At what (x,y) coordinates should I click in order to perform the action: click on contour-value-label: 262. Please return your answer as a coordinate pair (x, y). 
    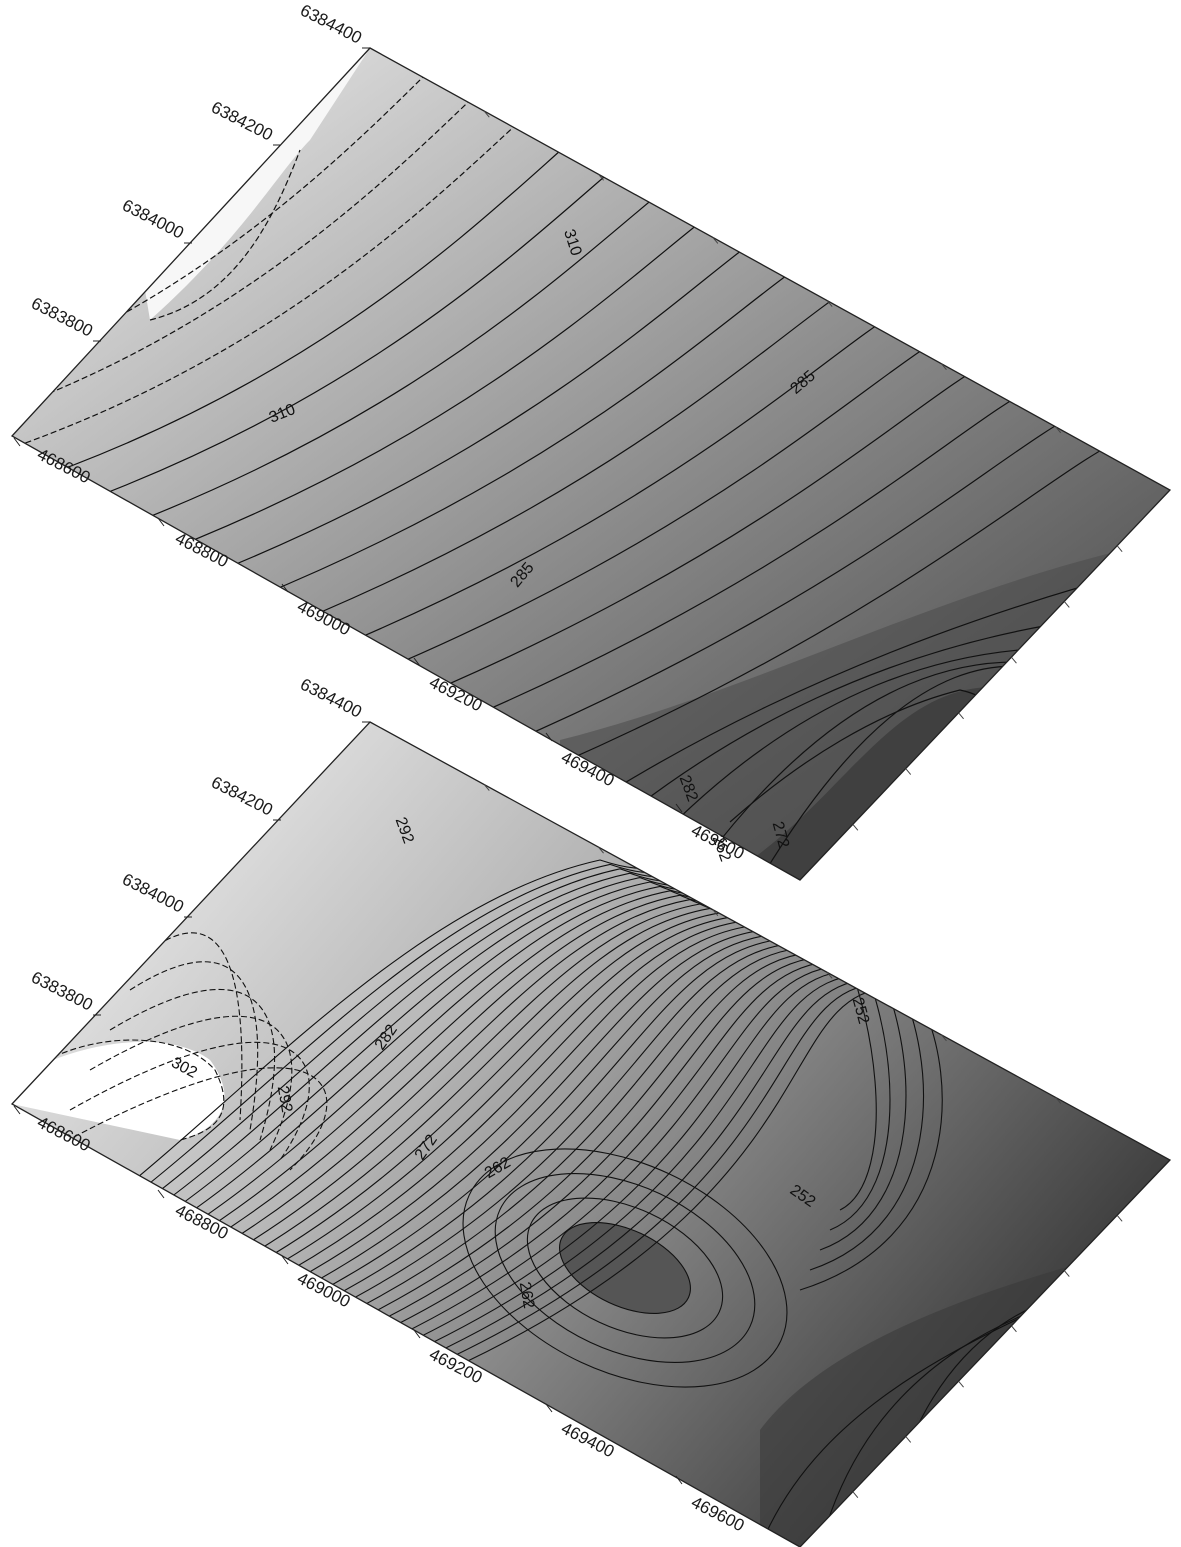
    Looking at the image, I should click on (526, 1295).